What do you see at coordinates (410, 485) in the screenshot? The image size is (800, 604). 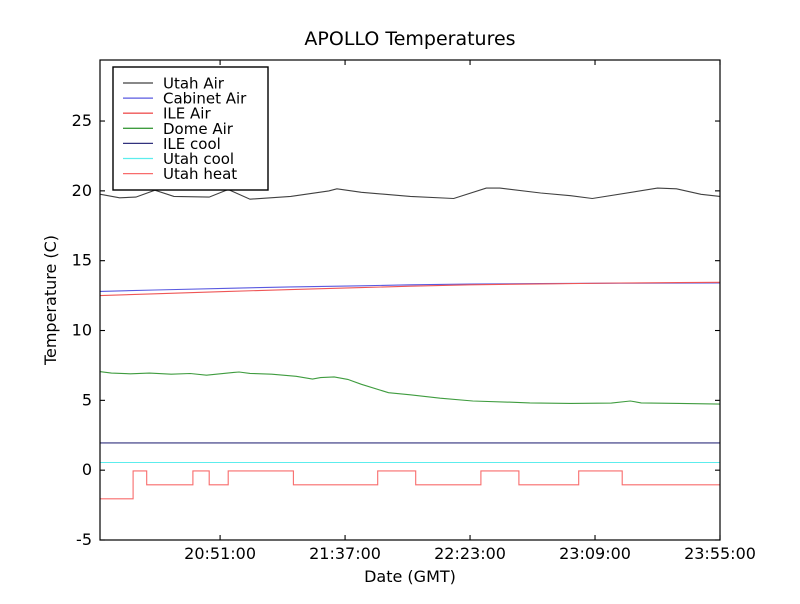 I see `series-line-utah-heat` at bounding box center [410, 485].